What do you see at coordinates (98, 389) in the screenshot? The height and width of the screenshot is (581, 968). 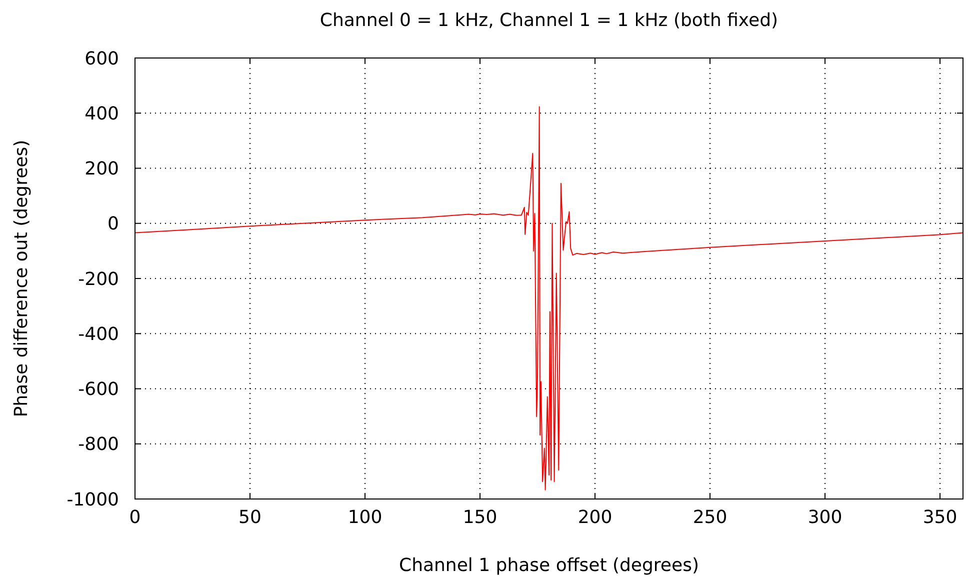 I see `y-tick-label: -600` at bounding box center [98, 389].